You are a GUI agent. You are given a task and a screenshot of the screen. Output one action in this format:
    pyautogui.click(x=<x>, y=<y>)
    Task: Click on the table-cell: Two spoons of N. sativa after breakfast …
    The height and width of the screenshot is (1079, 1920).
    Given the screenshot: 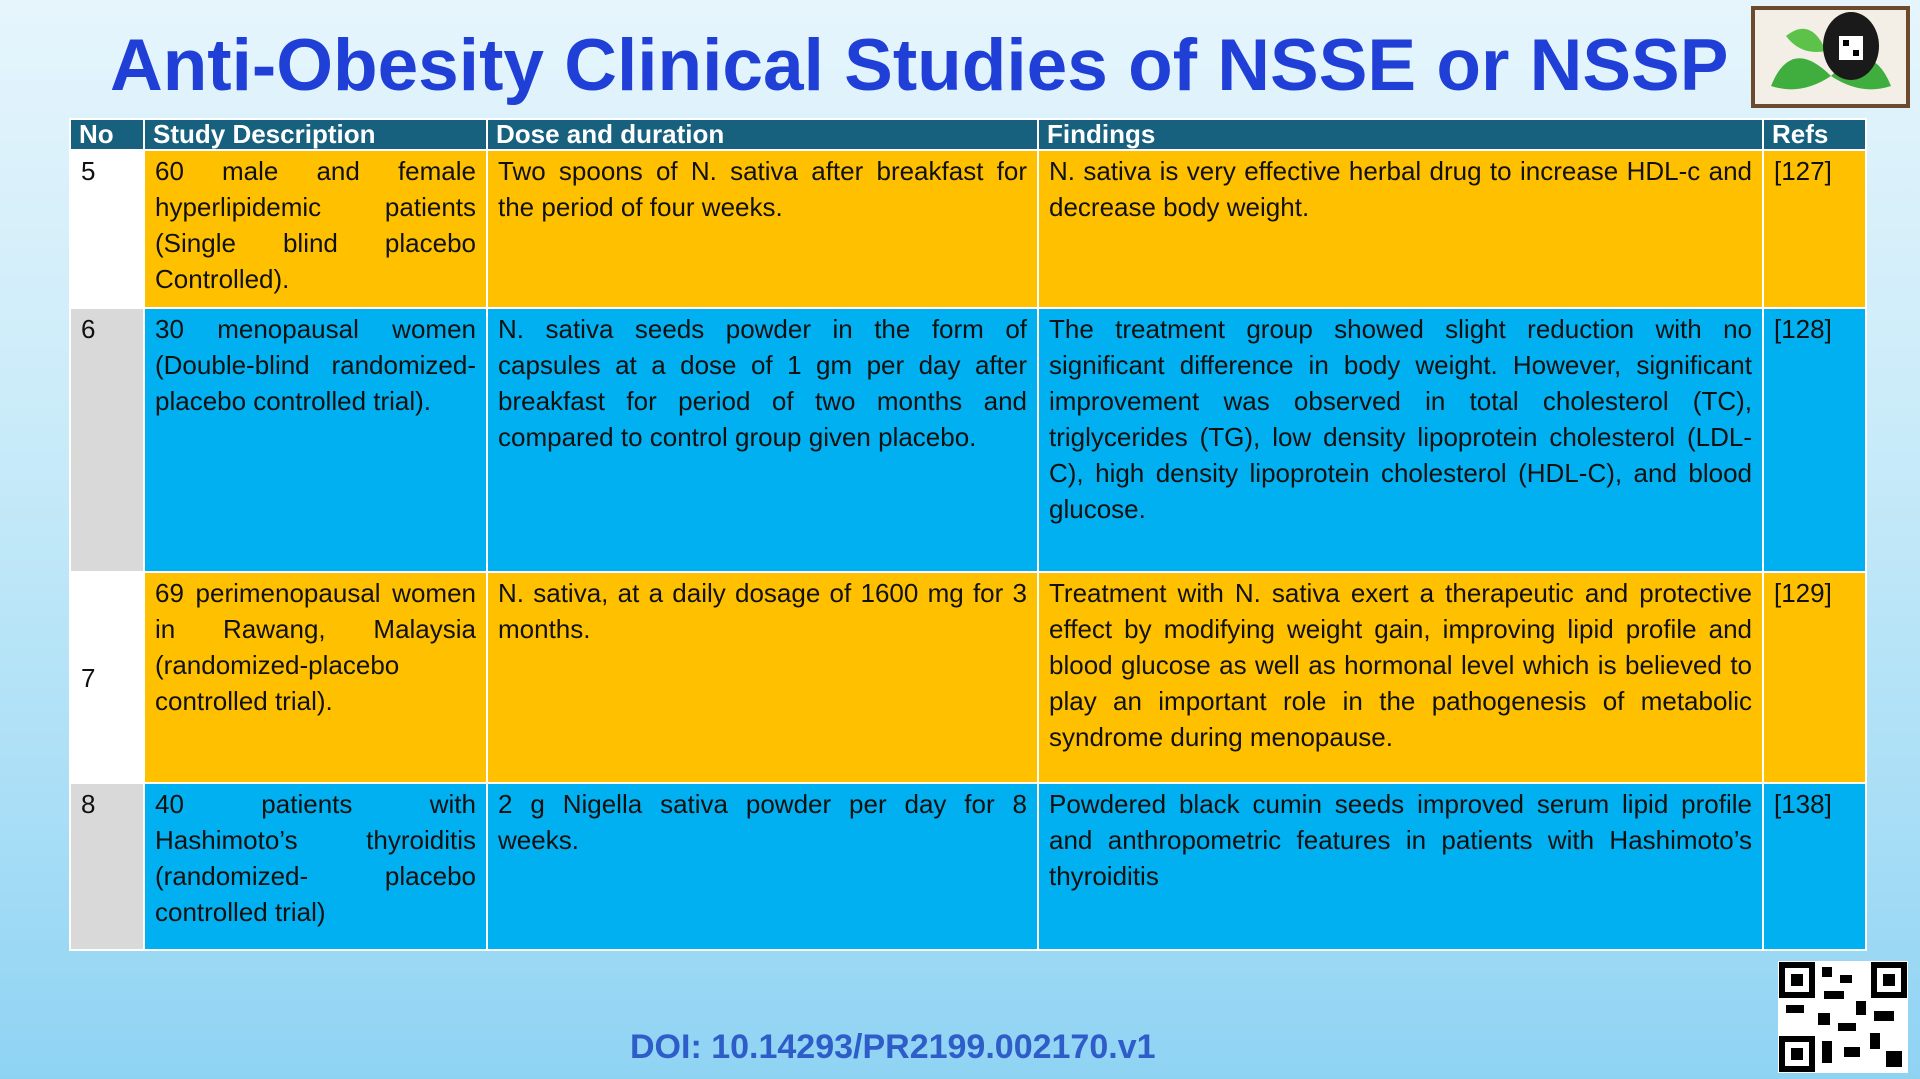 What is the action you would take?
    pyautogui.click(x=762, y=229)
    